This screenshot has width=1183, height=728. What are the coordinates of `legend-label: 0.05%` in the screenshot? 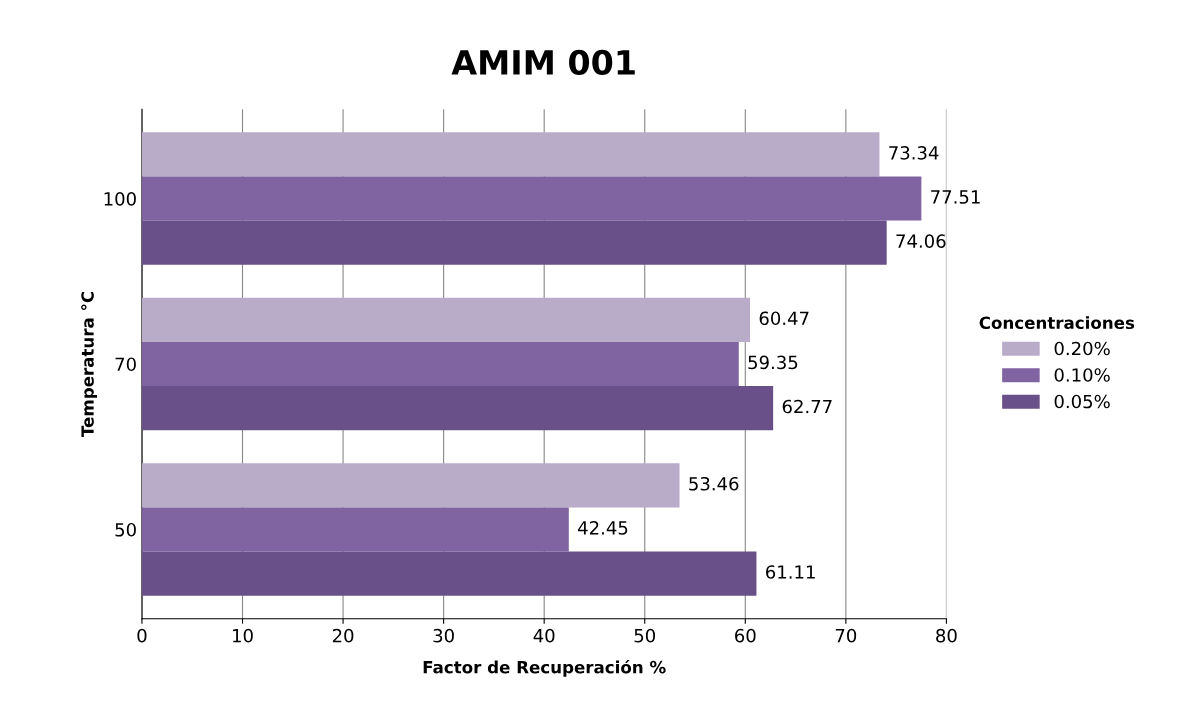 It's located at (1082, 401).